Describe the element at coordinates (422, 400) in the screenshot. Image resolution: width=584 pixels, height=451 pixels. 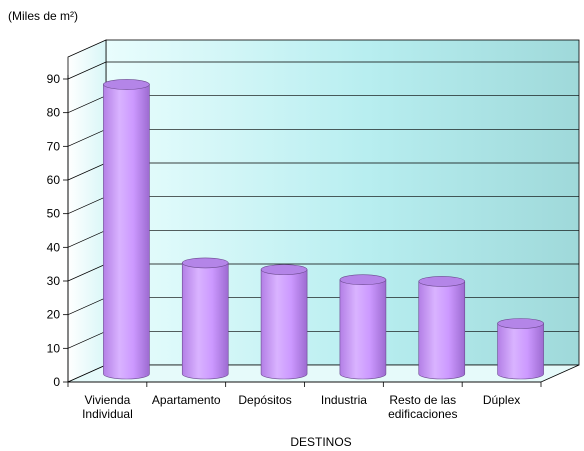
I see `x-tick-label: Resto de las` at that location.